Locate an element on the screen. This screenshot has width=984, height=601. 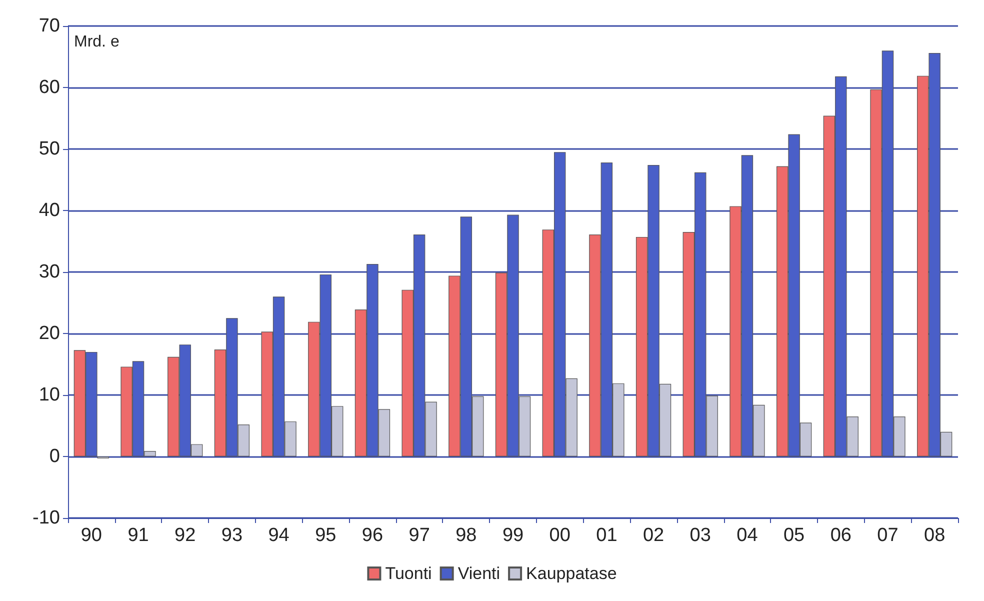
x-tick-label: 97 is located at coordinates (419, 535).